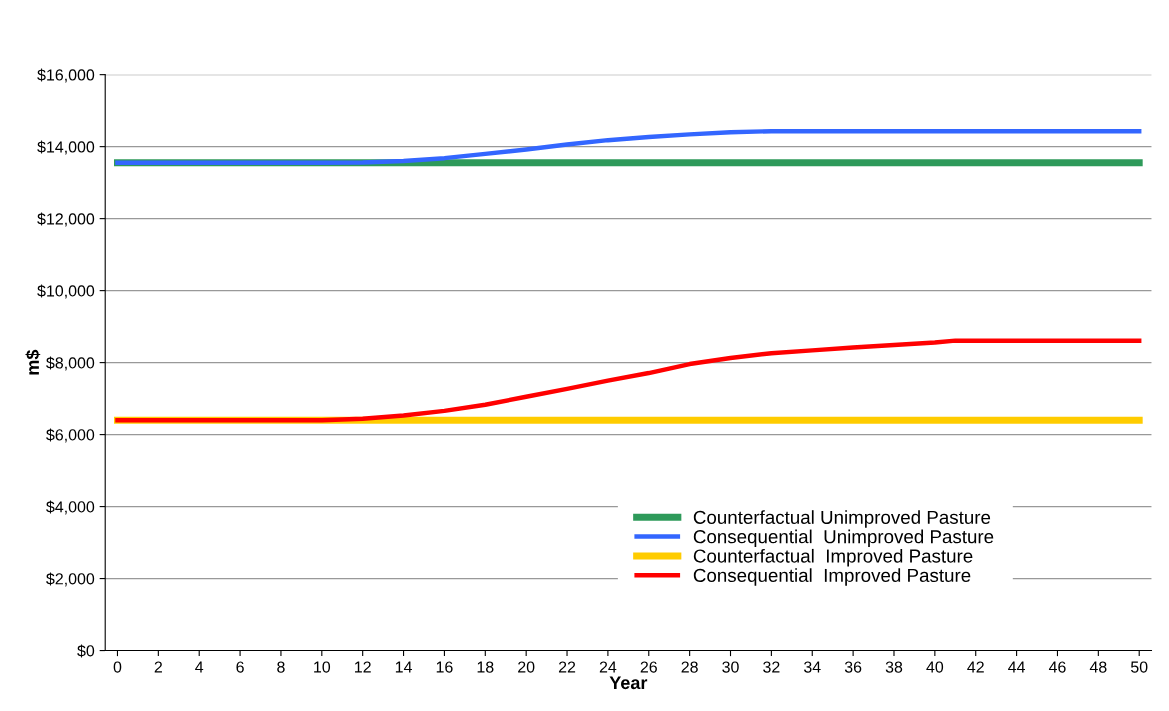 This screenshot has height=711, width=1169. What do you see at coordinates (567, 667) in the screenshot?
I see `x-tick-label: 22` at bounding box center [567, 667].